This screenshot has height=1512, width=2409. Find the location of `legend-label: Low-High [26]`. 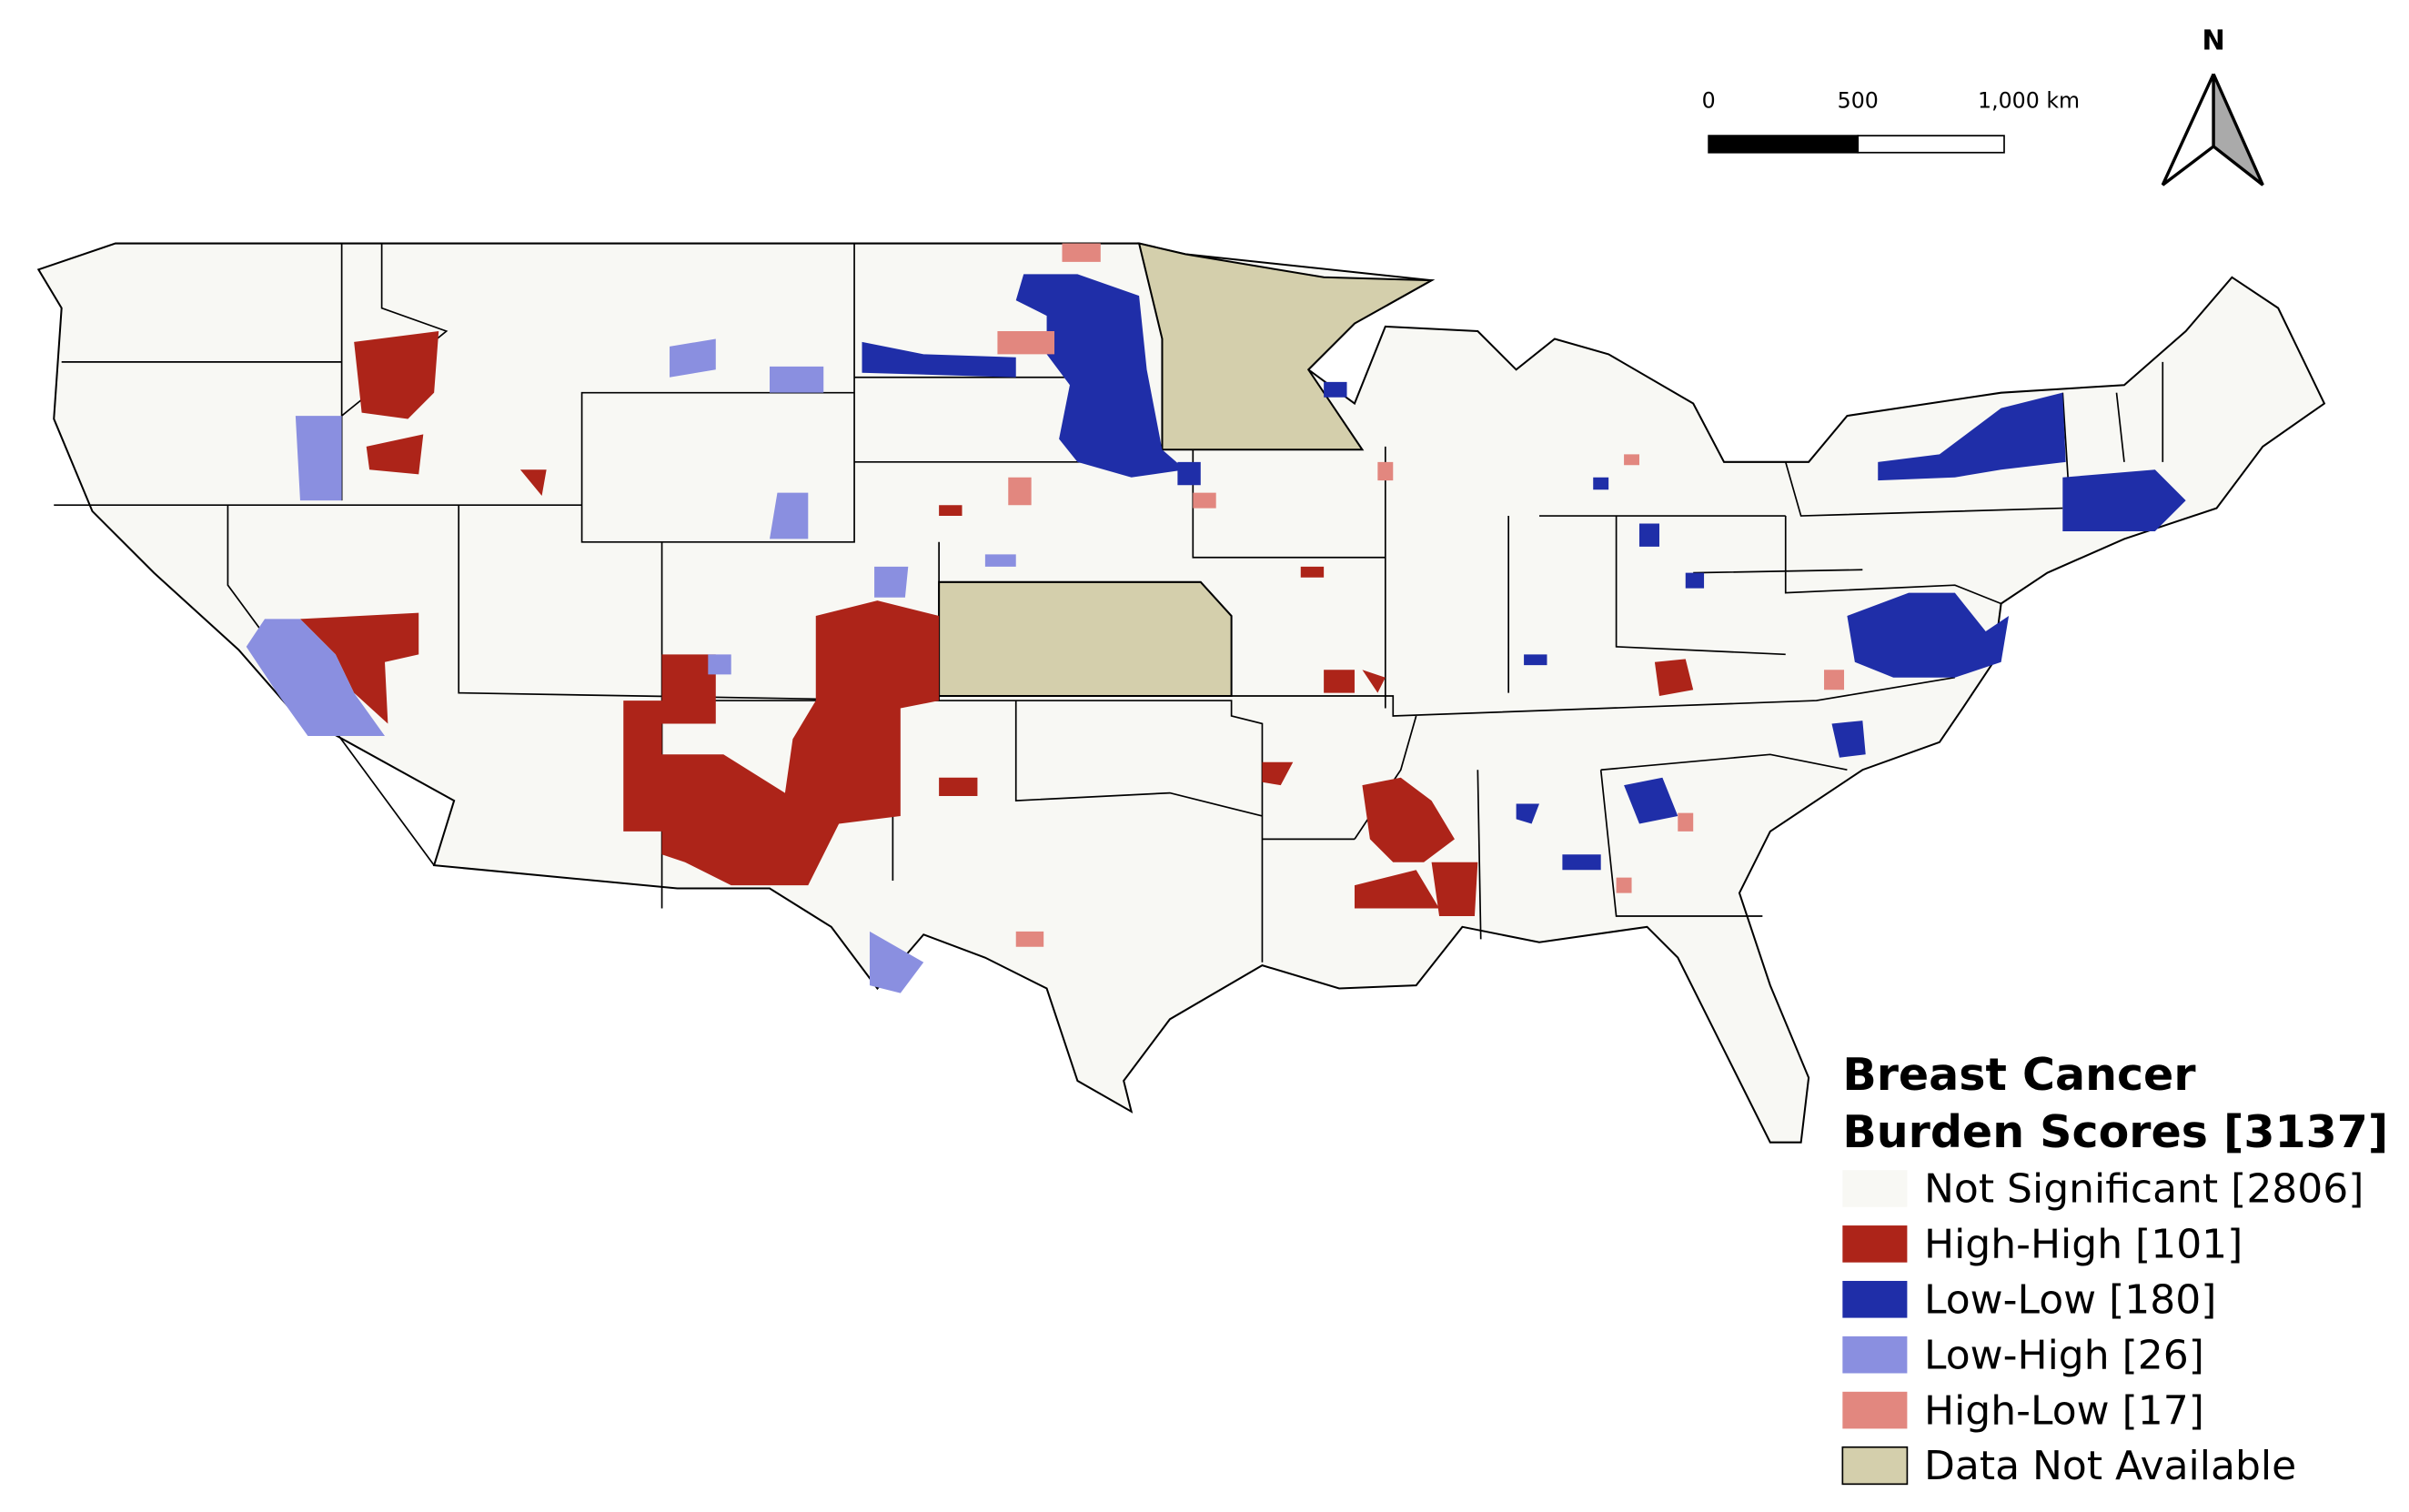

legend-label: Low-High [26] is located at coordinates (2064, 1355).